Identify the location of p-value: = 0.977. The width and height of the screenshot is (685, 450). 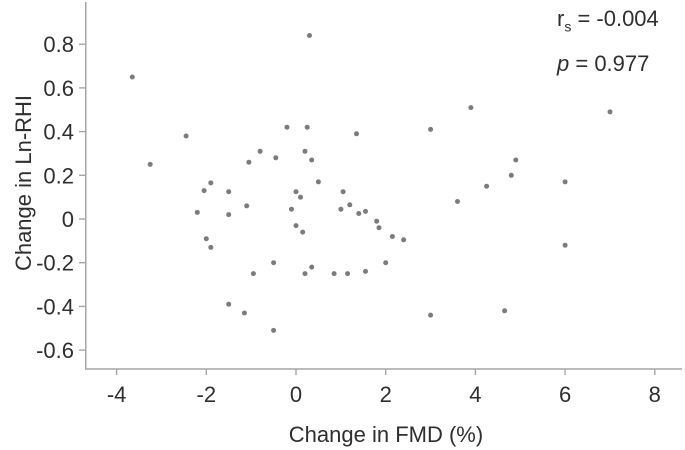
(609, 64).